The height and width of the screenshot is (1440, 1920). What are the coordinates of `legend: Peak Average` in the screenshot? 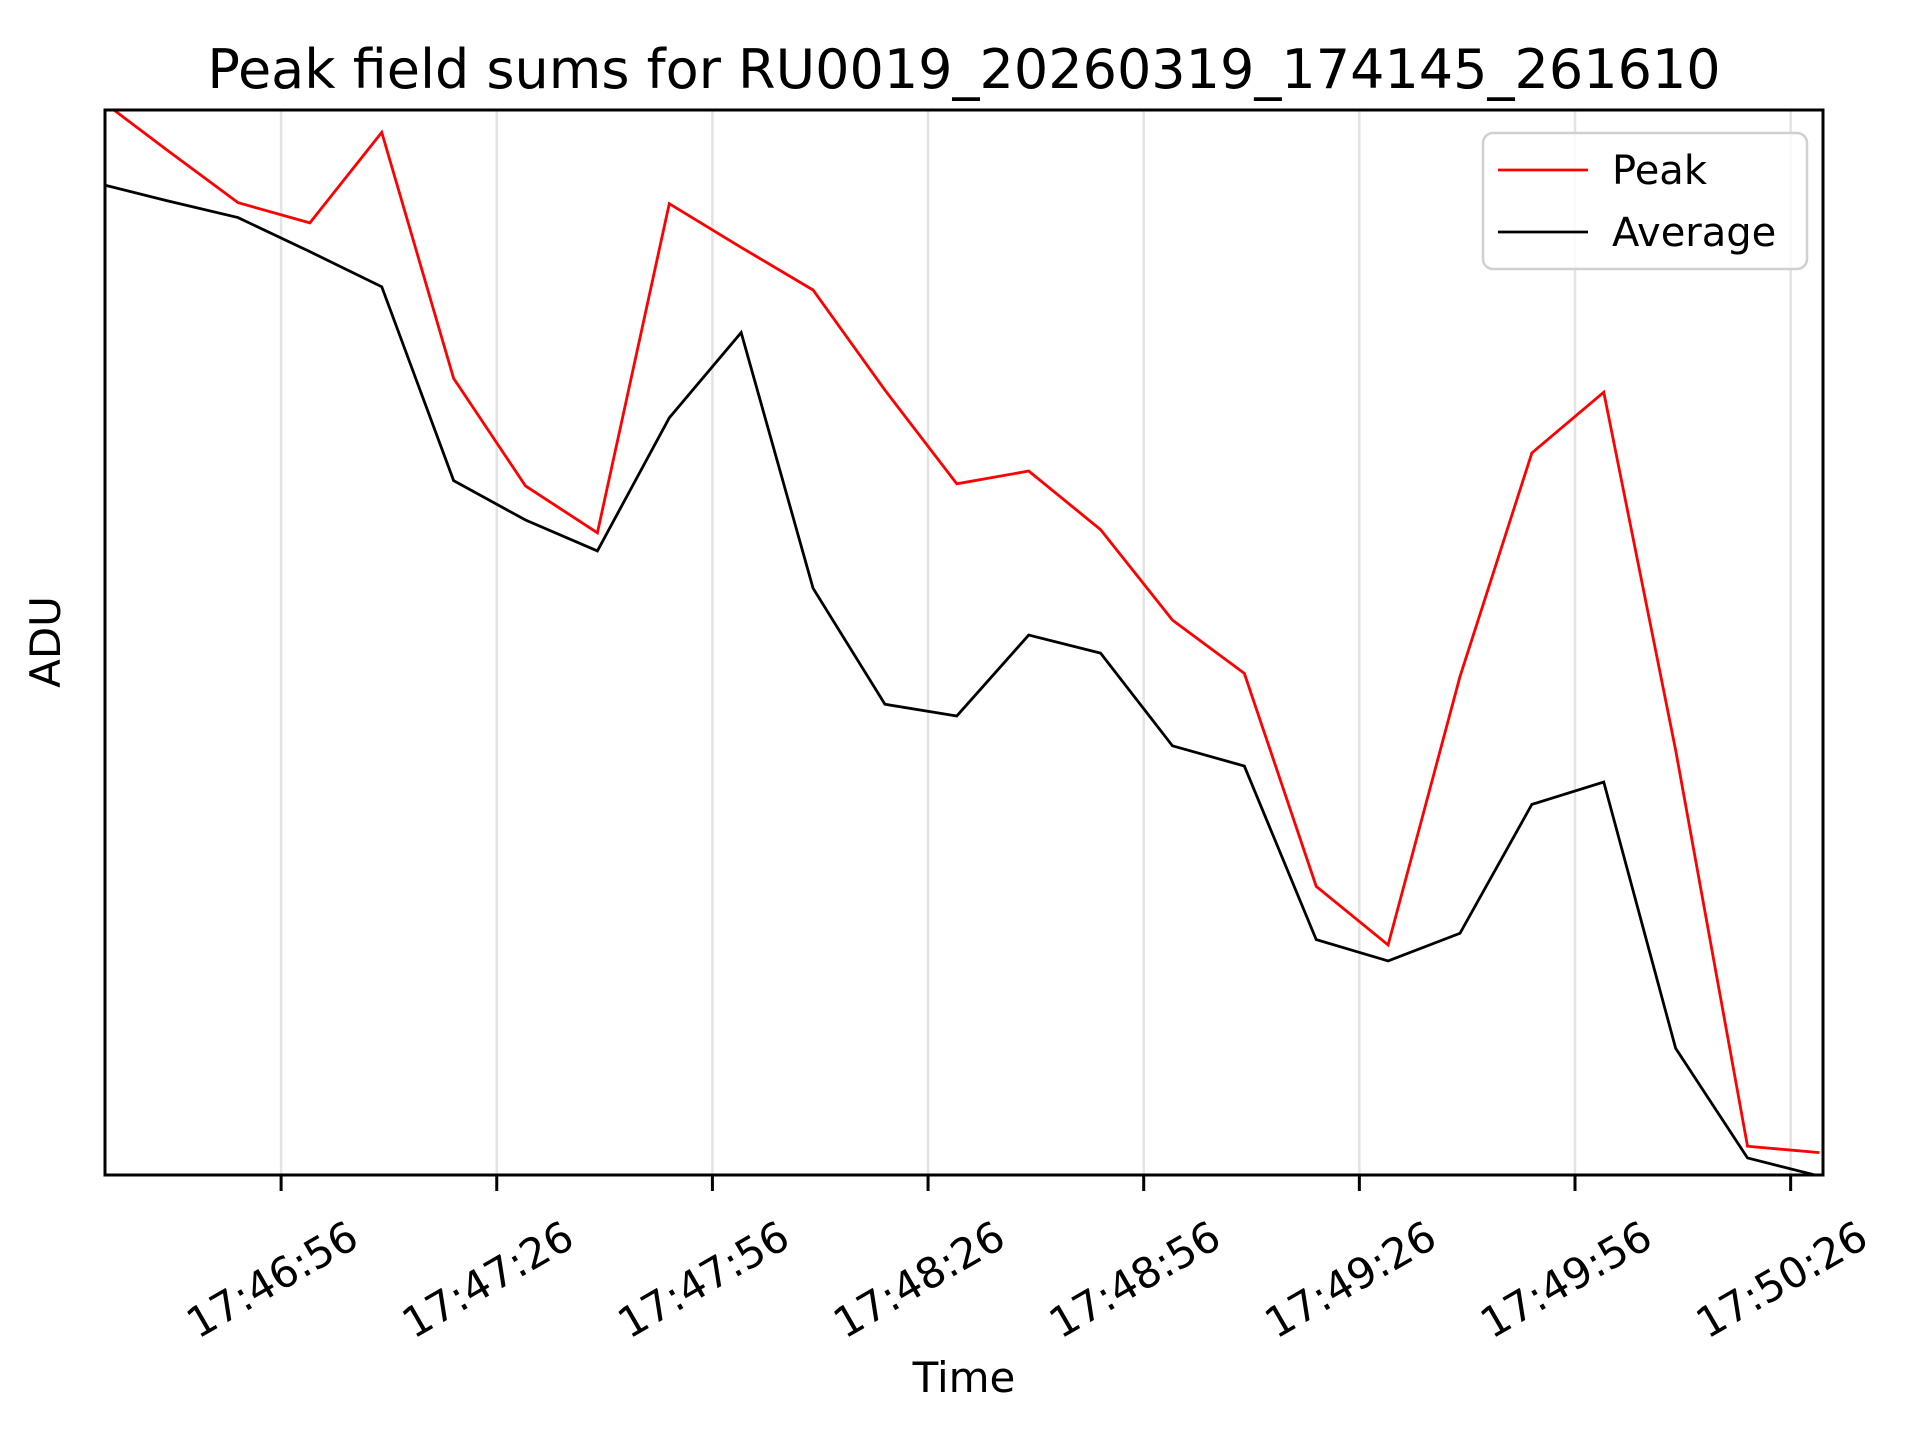 It's located at (1645, 201).